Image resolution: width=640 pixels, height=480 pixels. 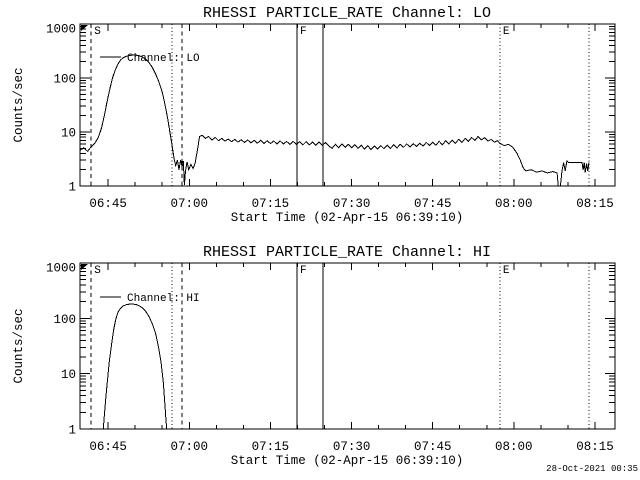 I want to click on plot1-y-axis-label: Counts/sec, so click(x=19, y=345).